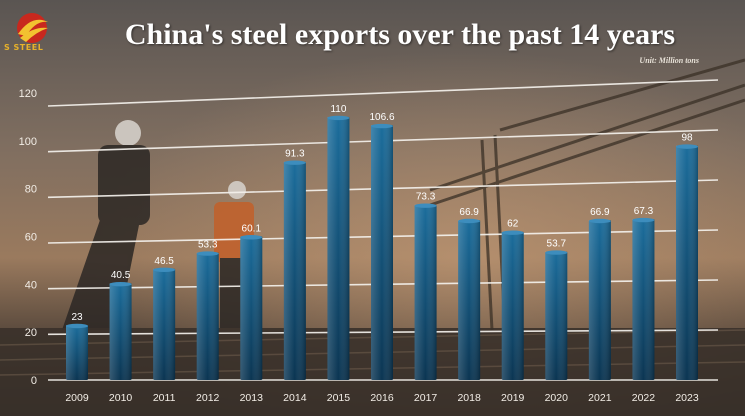  I want to click on x-tick-label: 2020, so click(557, 398).